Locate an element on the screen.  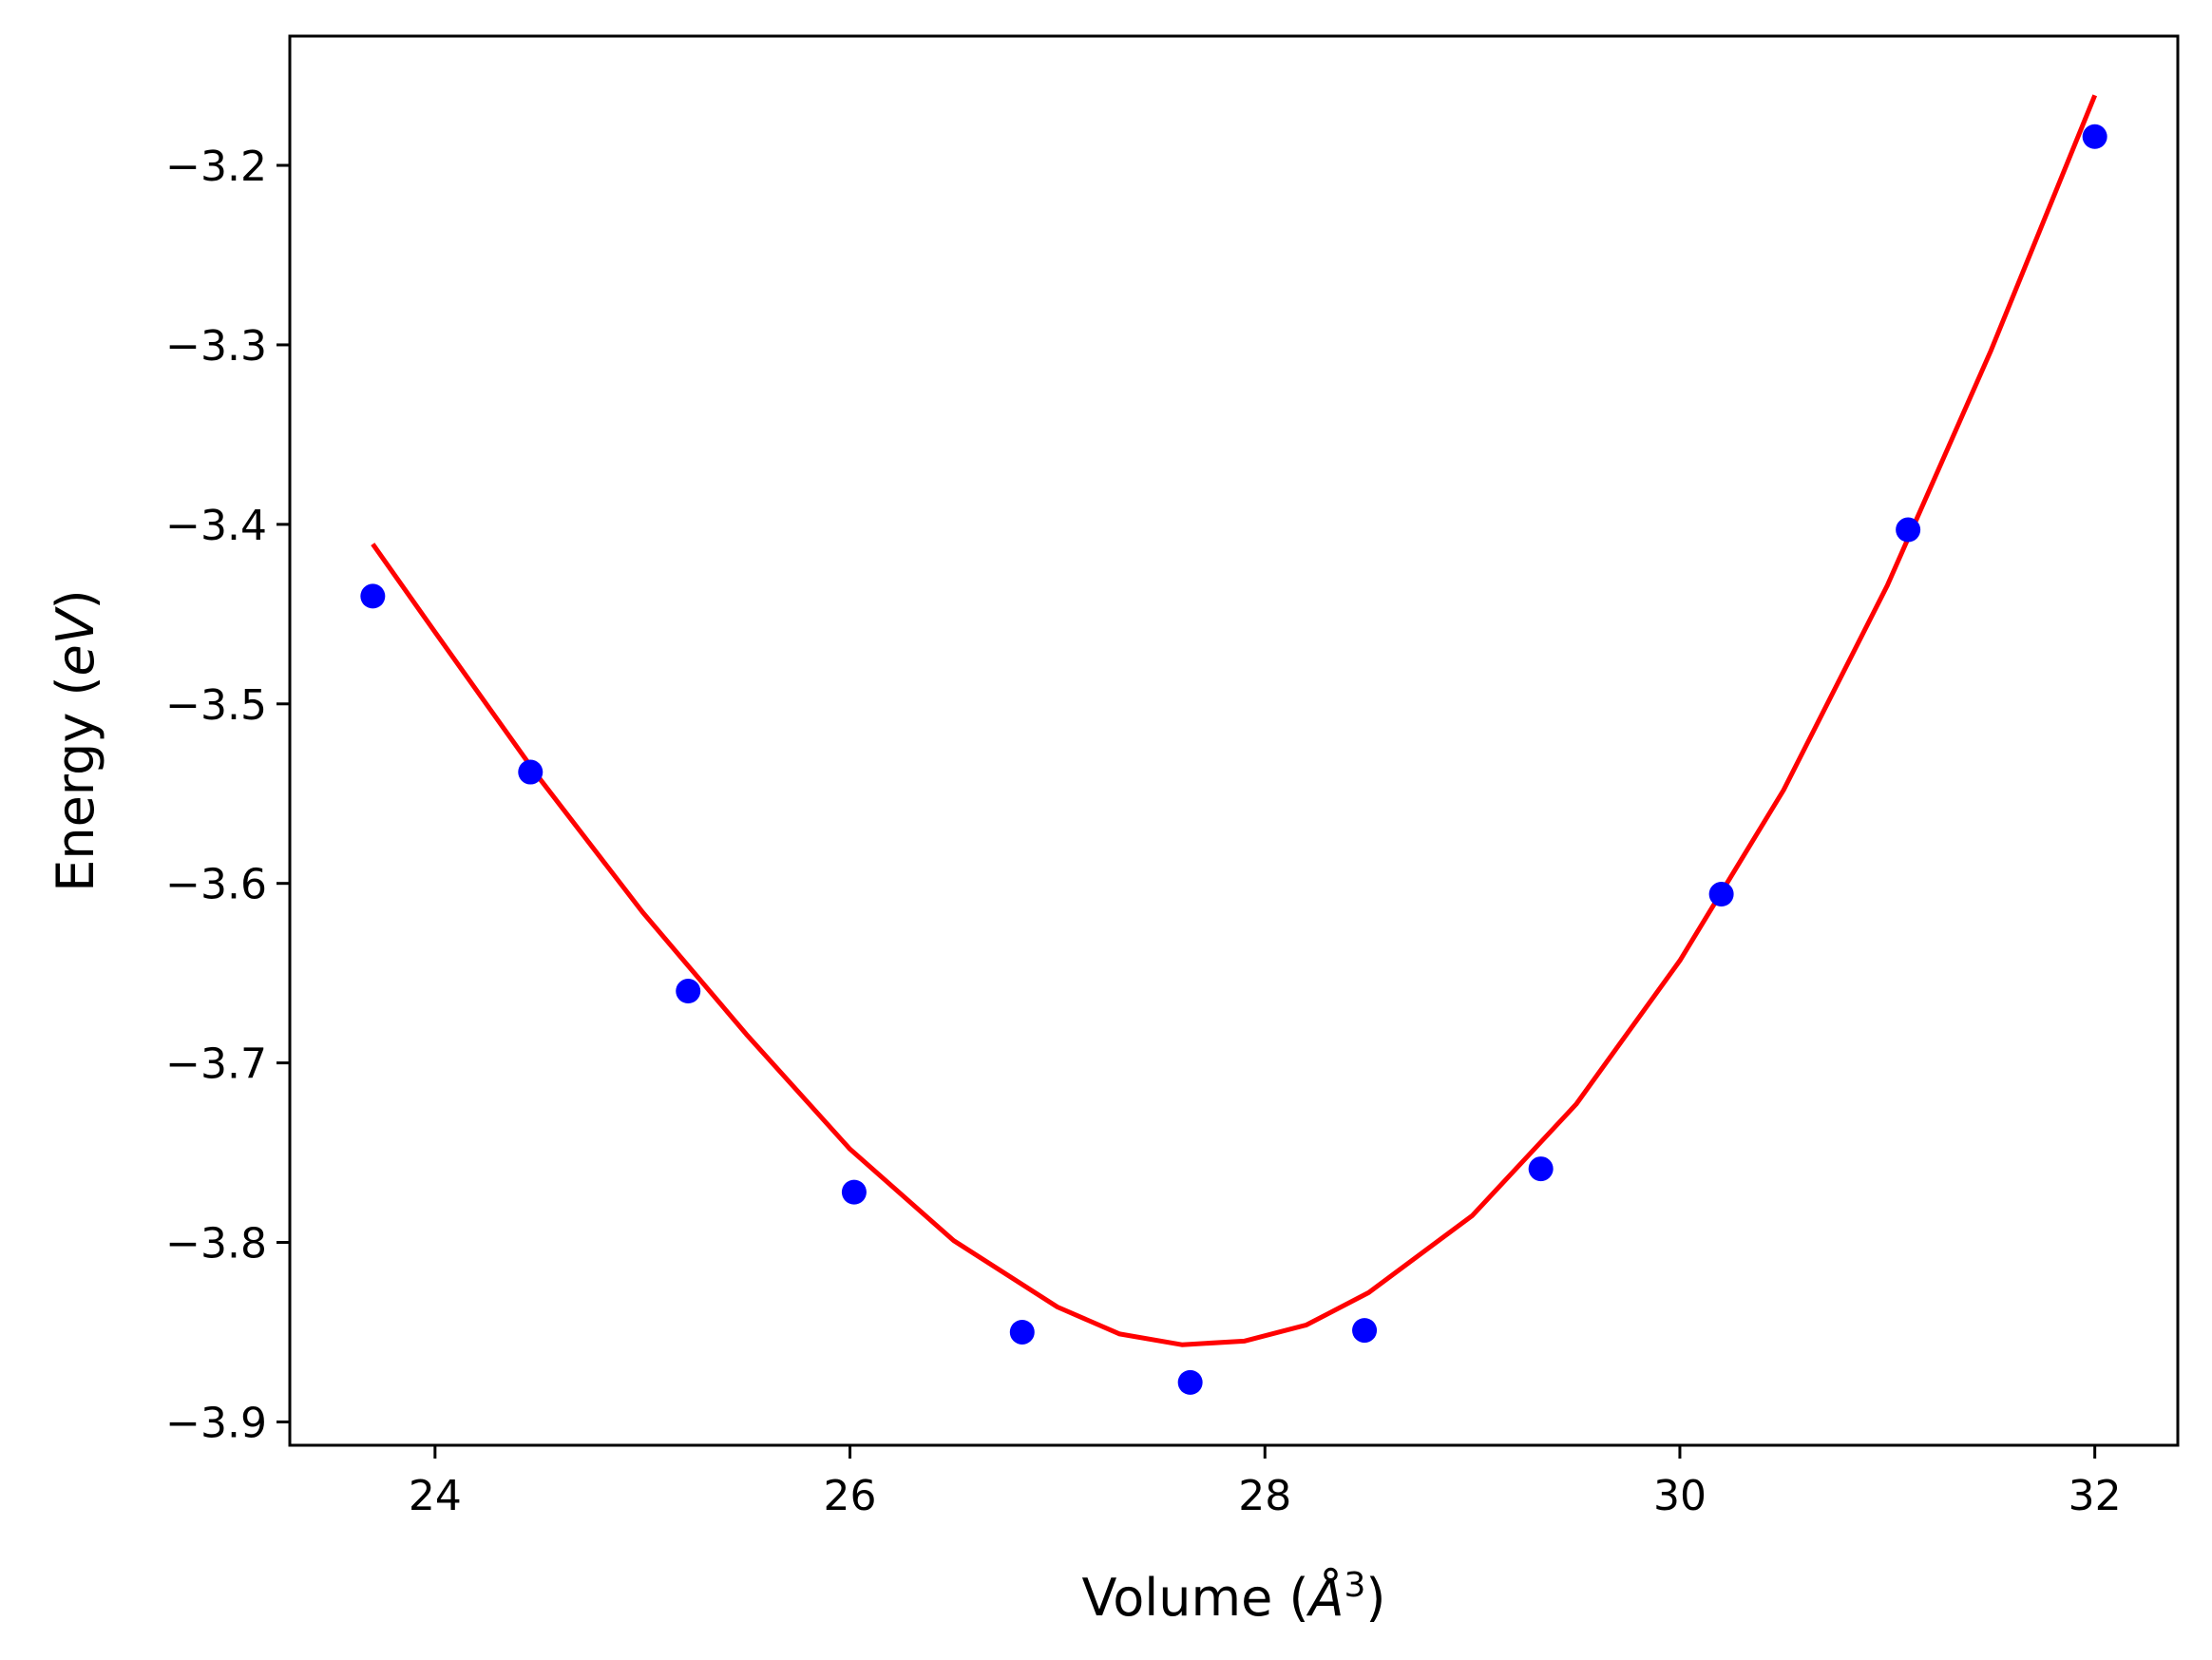
x-axis-ticks: 24 26 28 30 32 is located at coordinates (1265, 1482).